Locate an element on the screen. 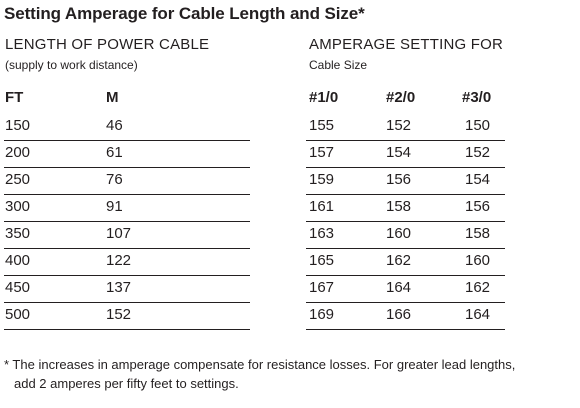 The image size is (580, 408). cell-2-0: 152 is located at coordinates (399, 125).